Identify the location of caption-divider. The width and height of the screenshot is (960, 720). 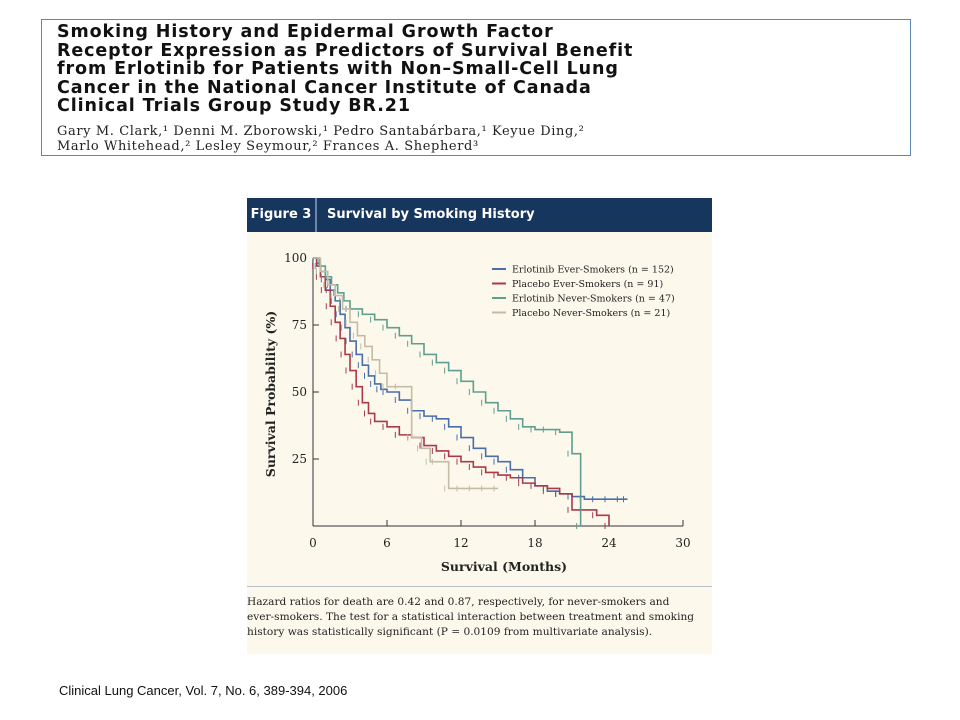
(479, 586).